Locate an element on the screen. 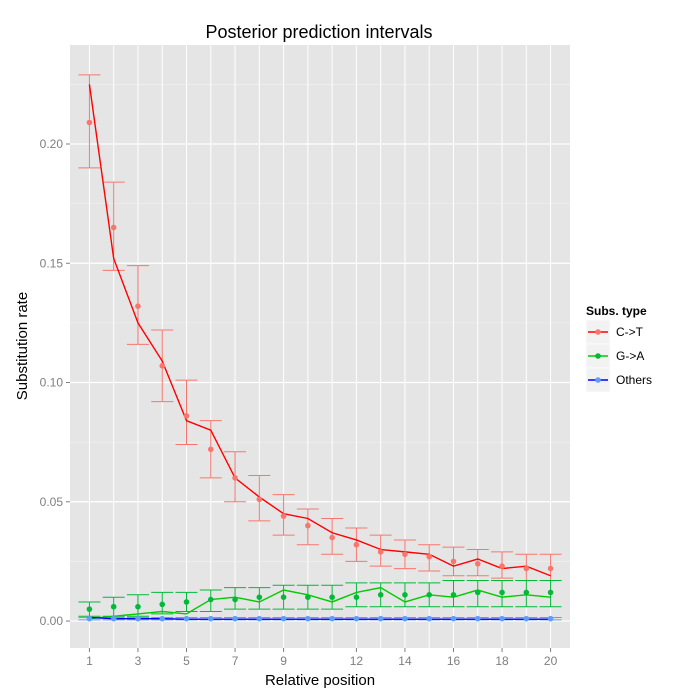 This screenshot has width=700, height=700. y-axis-ticks: 0.00 0.05 0.10 0.15 0.20 is located at coordinates (55, 382).